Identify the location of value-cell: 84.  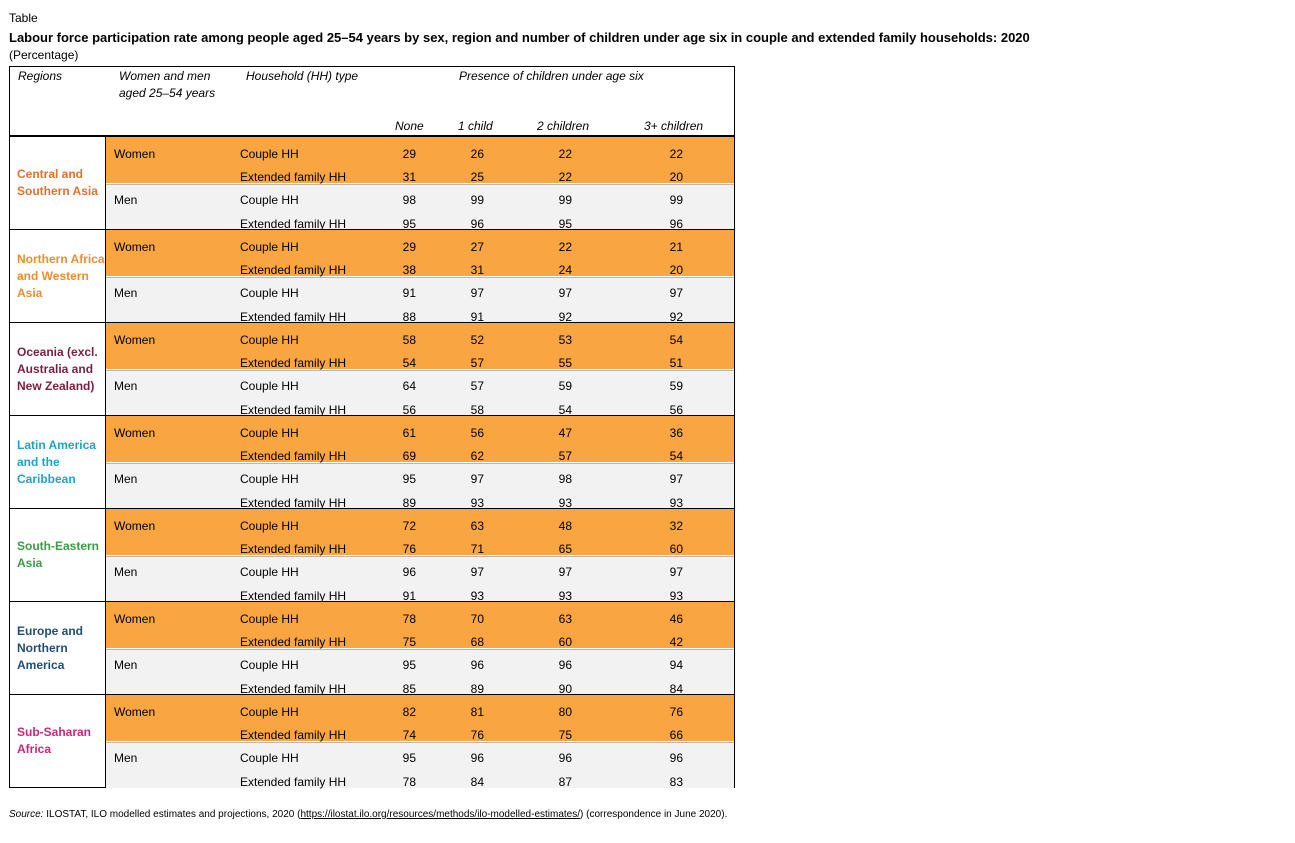
(676, 689).